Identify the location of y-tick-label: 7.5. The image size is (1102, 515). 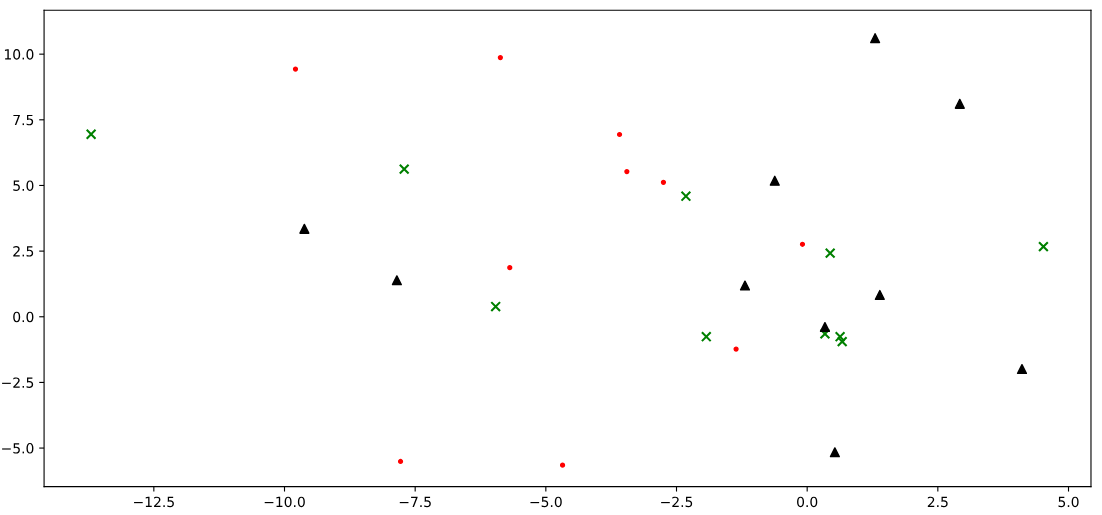
(23, 120).